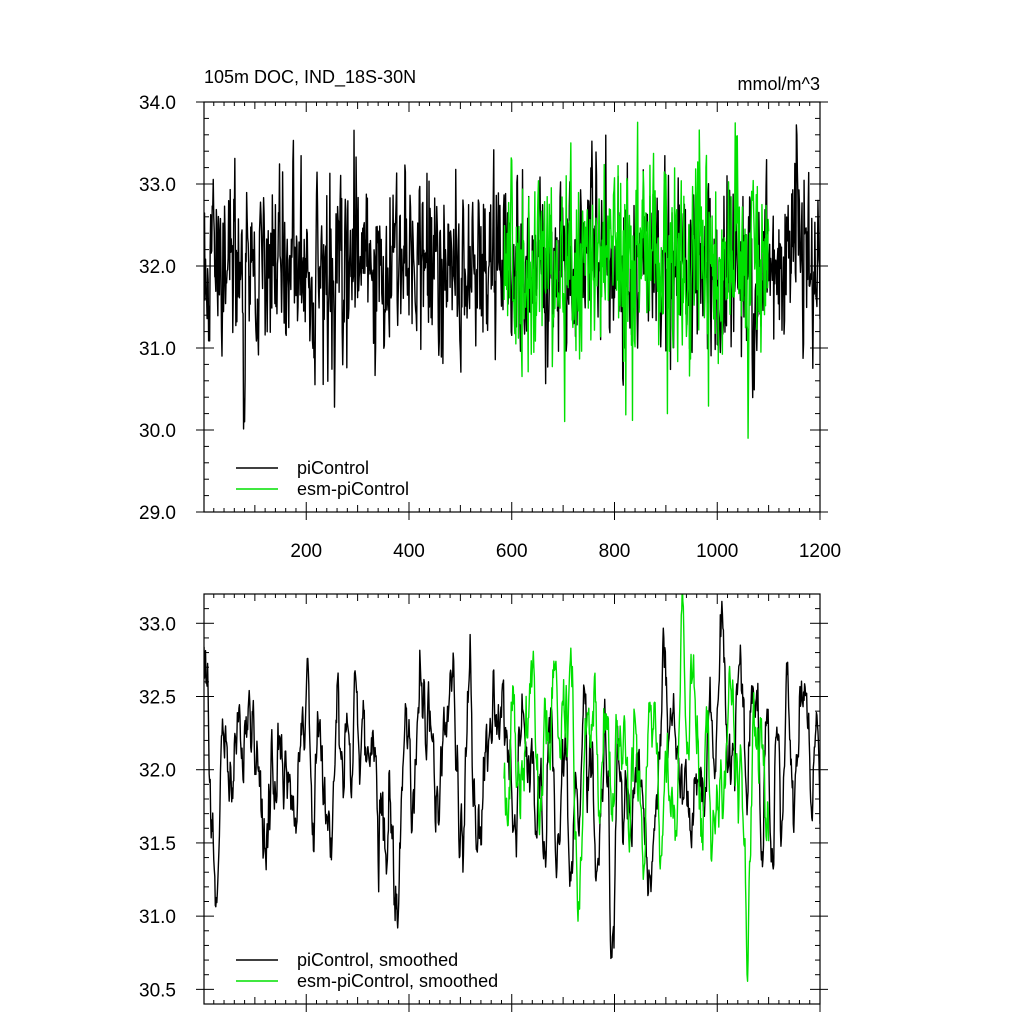 The image size is (1024, 1029). Describe the element at coordinates (157, 698) in the screenshot. I see `y-tick-label: 32.5` at that location.